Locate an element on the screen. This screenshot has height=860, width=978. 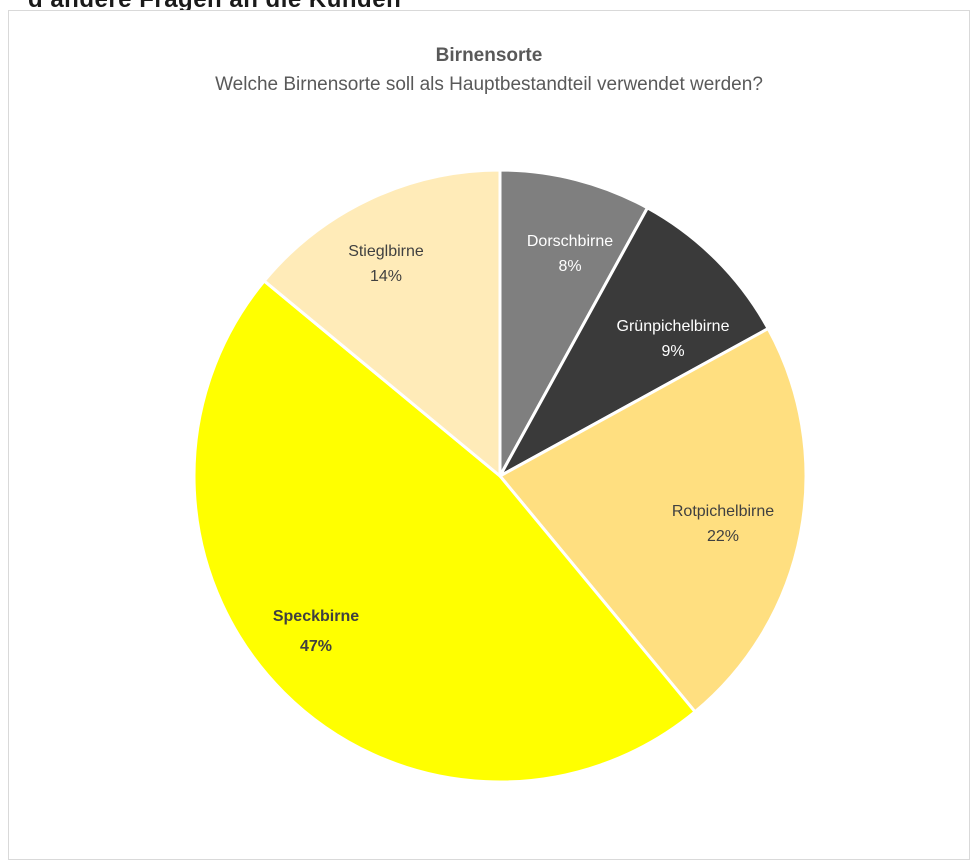
chart-title: Birnensorte is located at coordinates (489, 55).